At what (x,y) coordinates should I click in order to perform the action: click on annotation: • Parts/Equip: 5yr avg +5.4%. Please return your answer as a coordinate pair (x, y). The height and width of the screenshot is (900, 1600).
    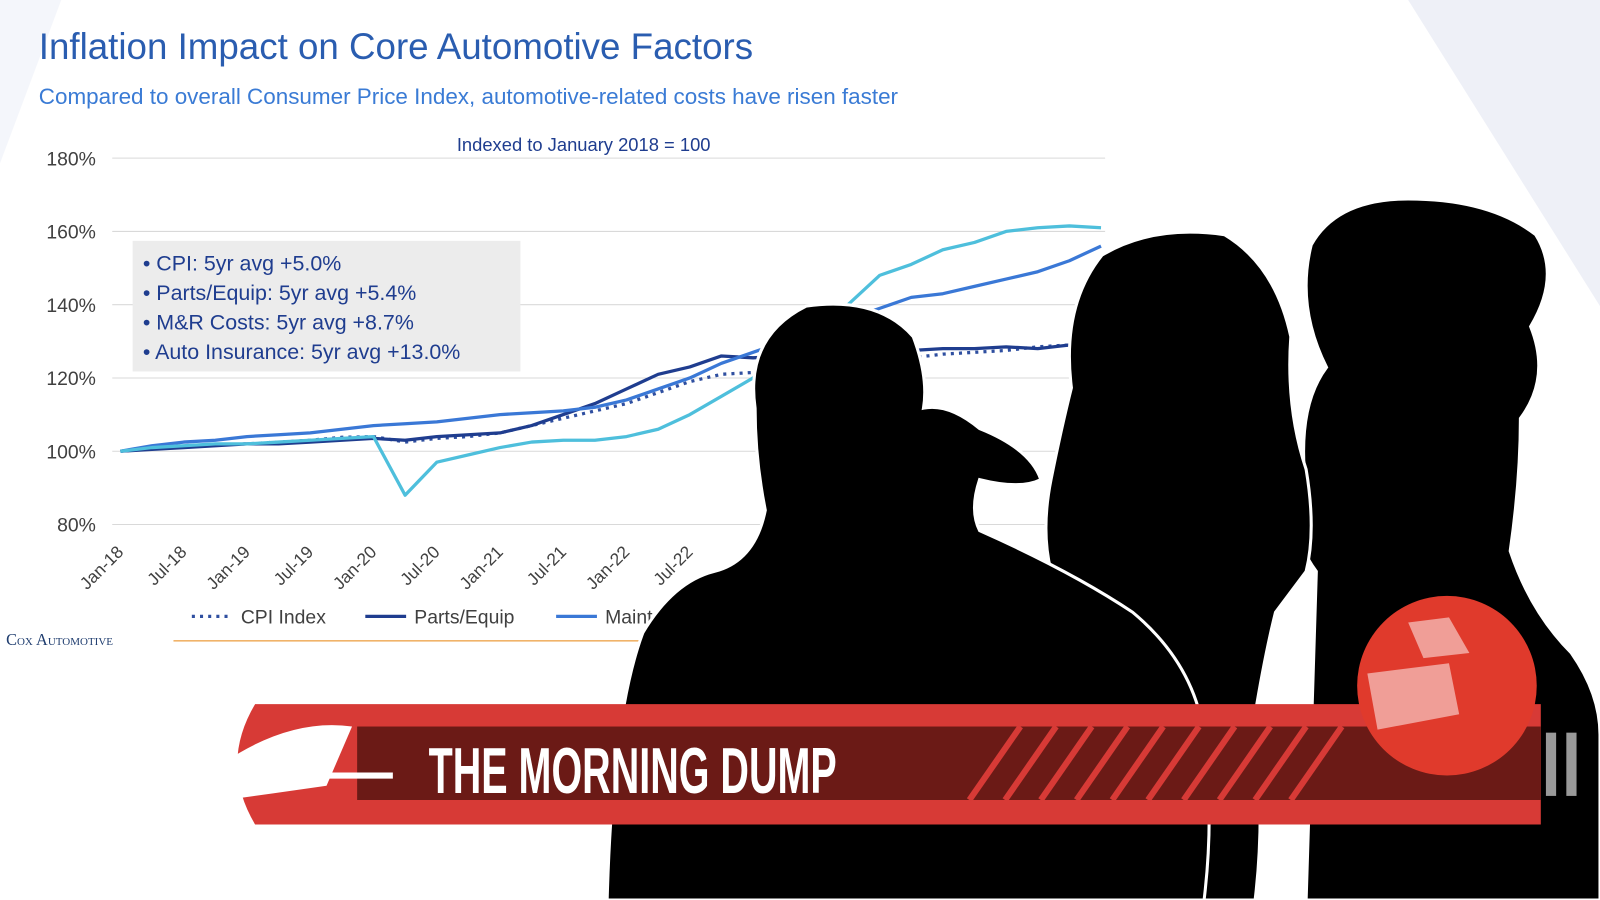
    Looking at the image, I should click on (279, 293).